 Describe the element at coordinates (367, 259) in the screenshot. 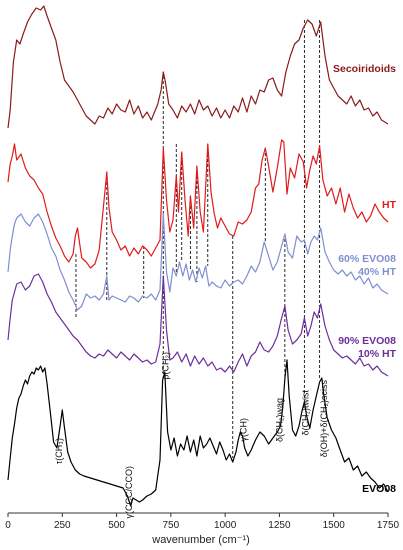

I see `series-label-2-0: 60% EVO08` at that location.